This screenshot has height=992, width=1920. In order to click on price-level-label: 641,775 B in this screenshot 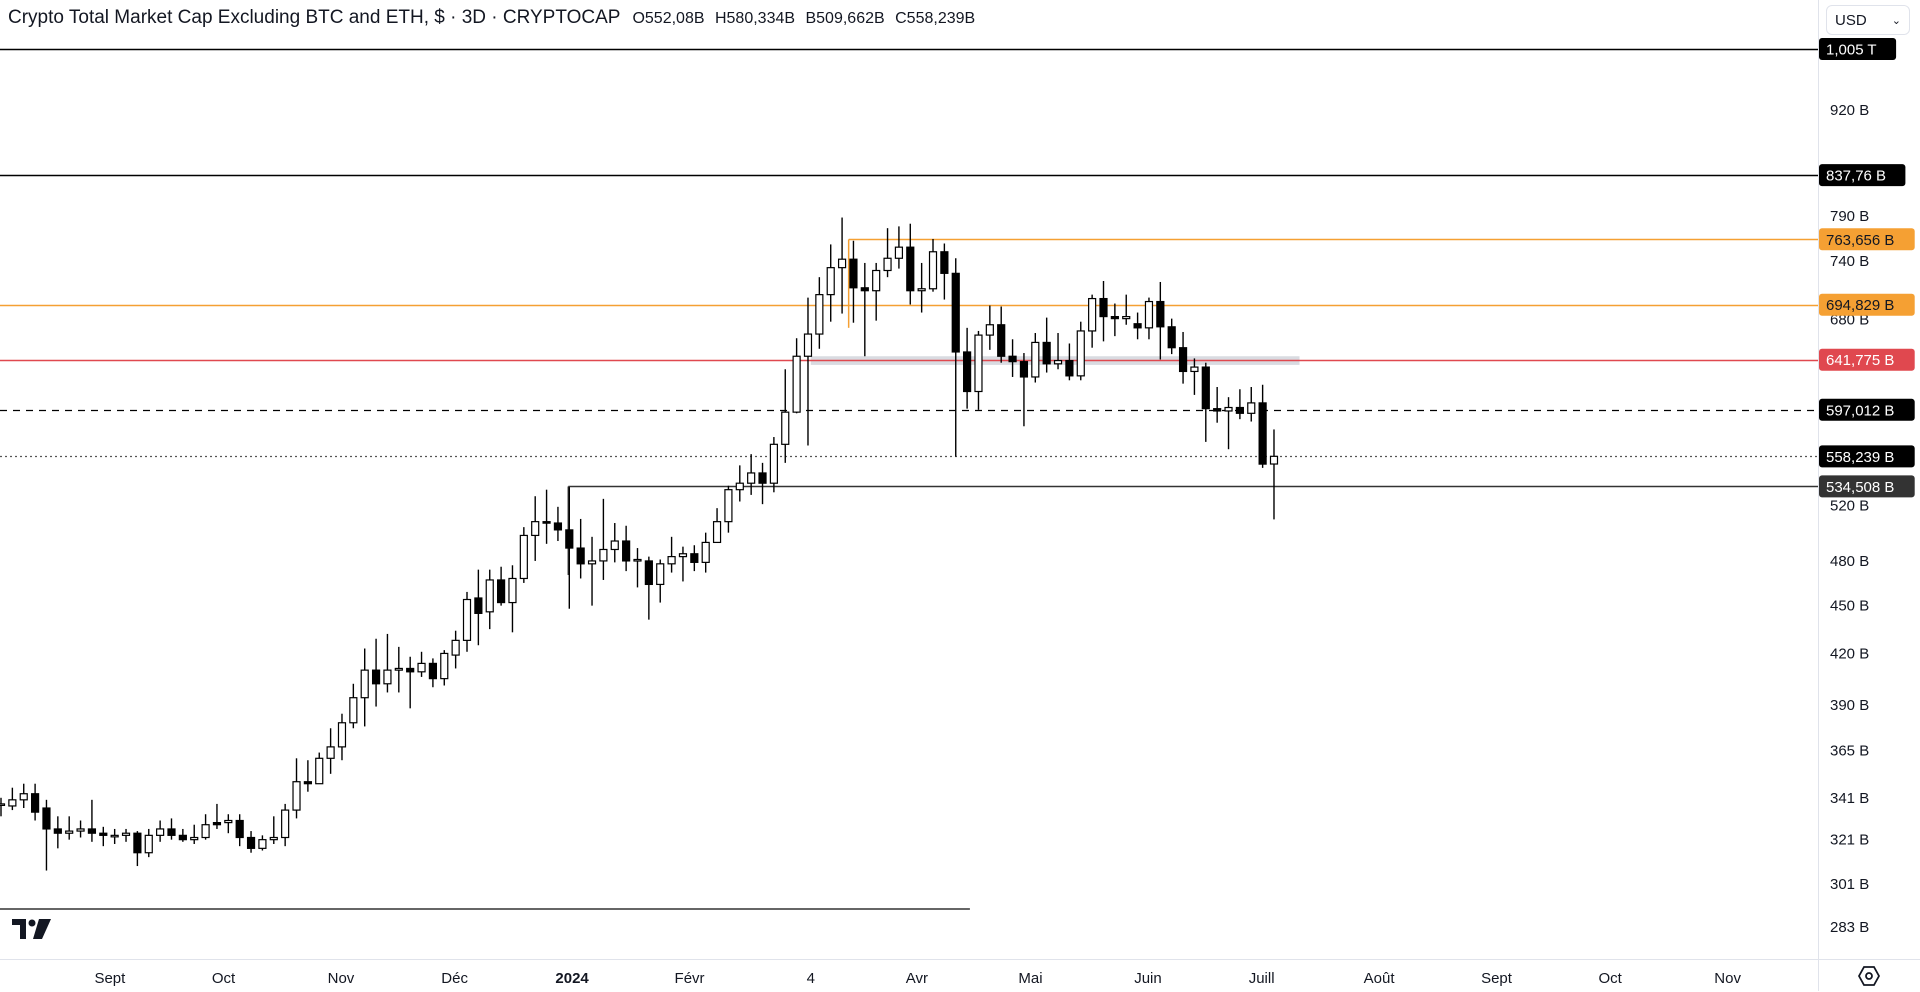, I will do `click(1860, 360)`.